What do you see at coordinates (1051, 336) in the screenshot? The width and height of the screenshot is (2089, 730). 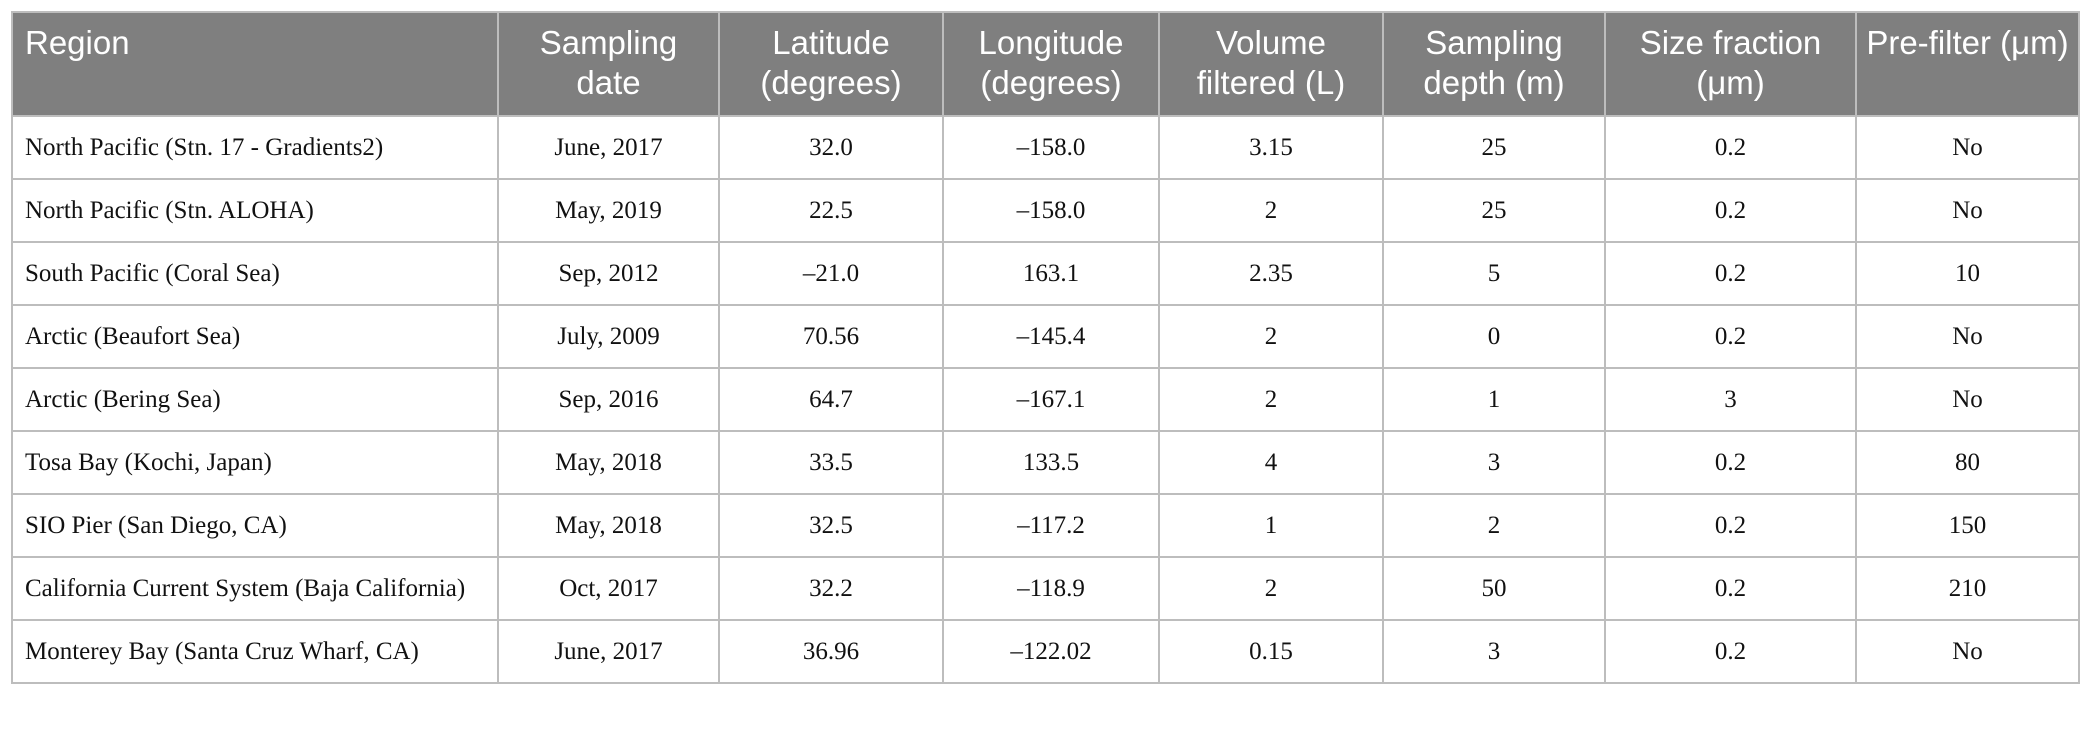 I see `table-cell: –145.4` at bounding box center [1051, 336].